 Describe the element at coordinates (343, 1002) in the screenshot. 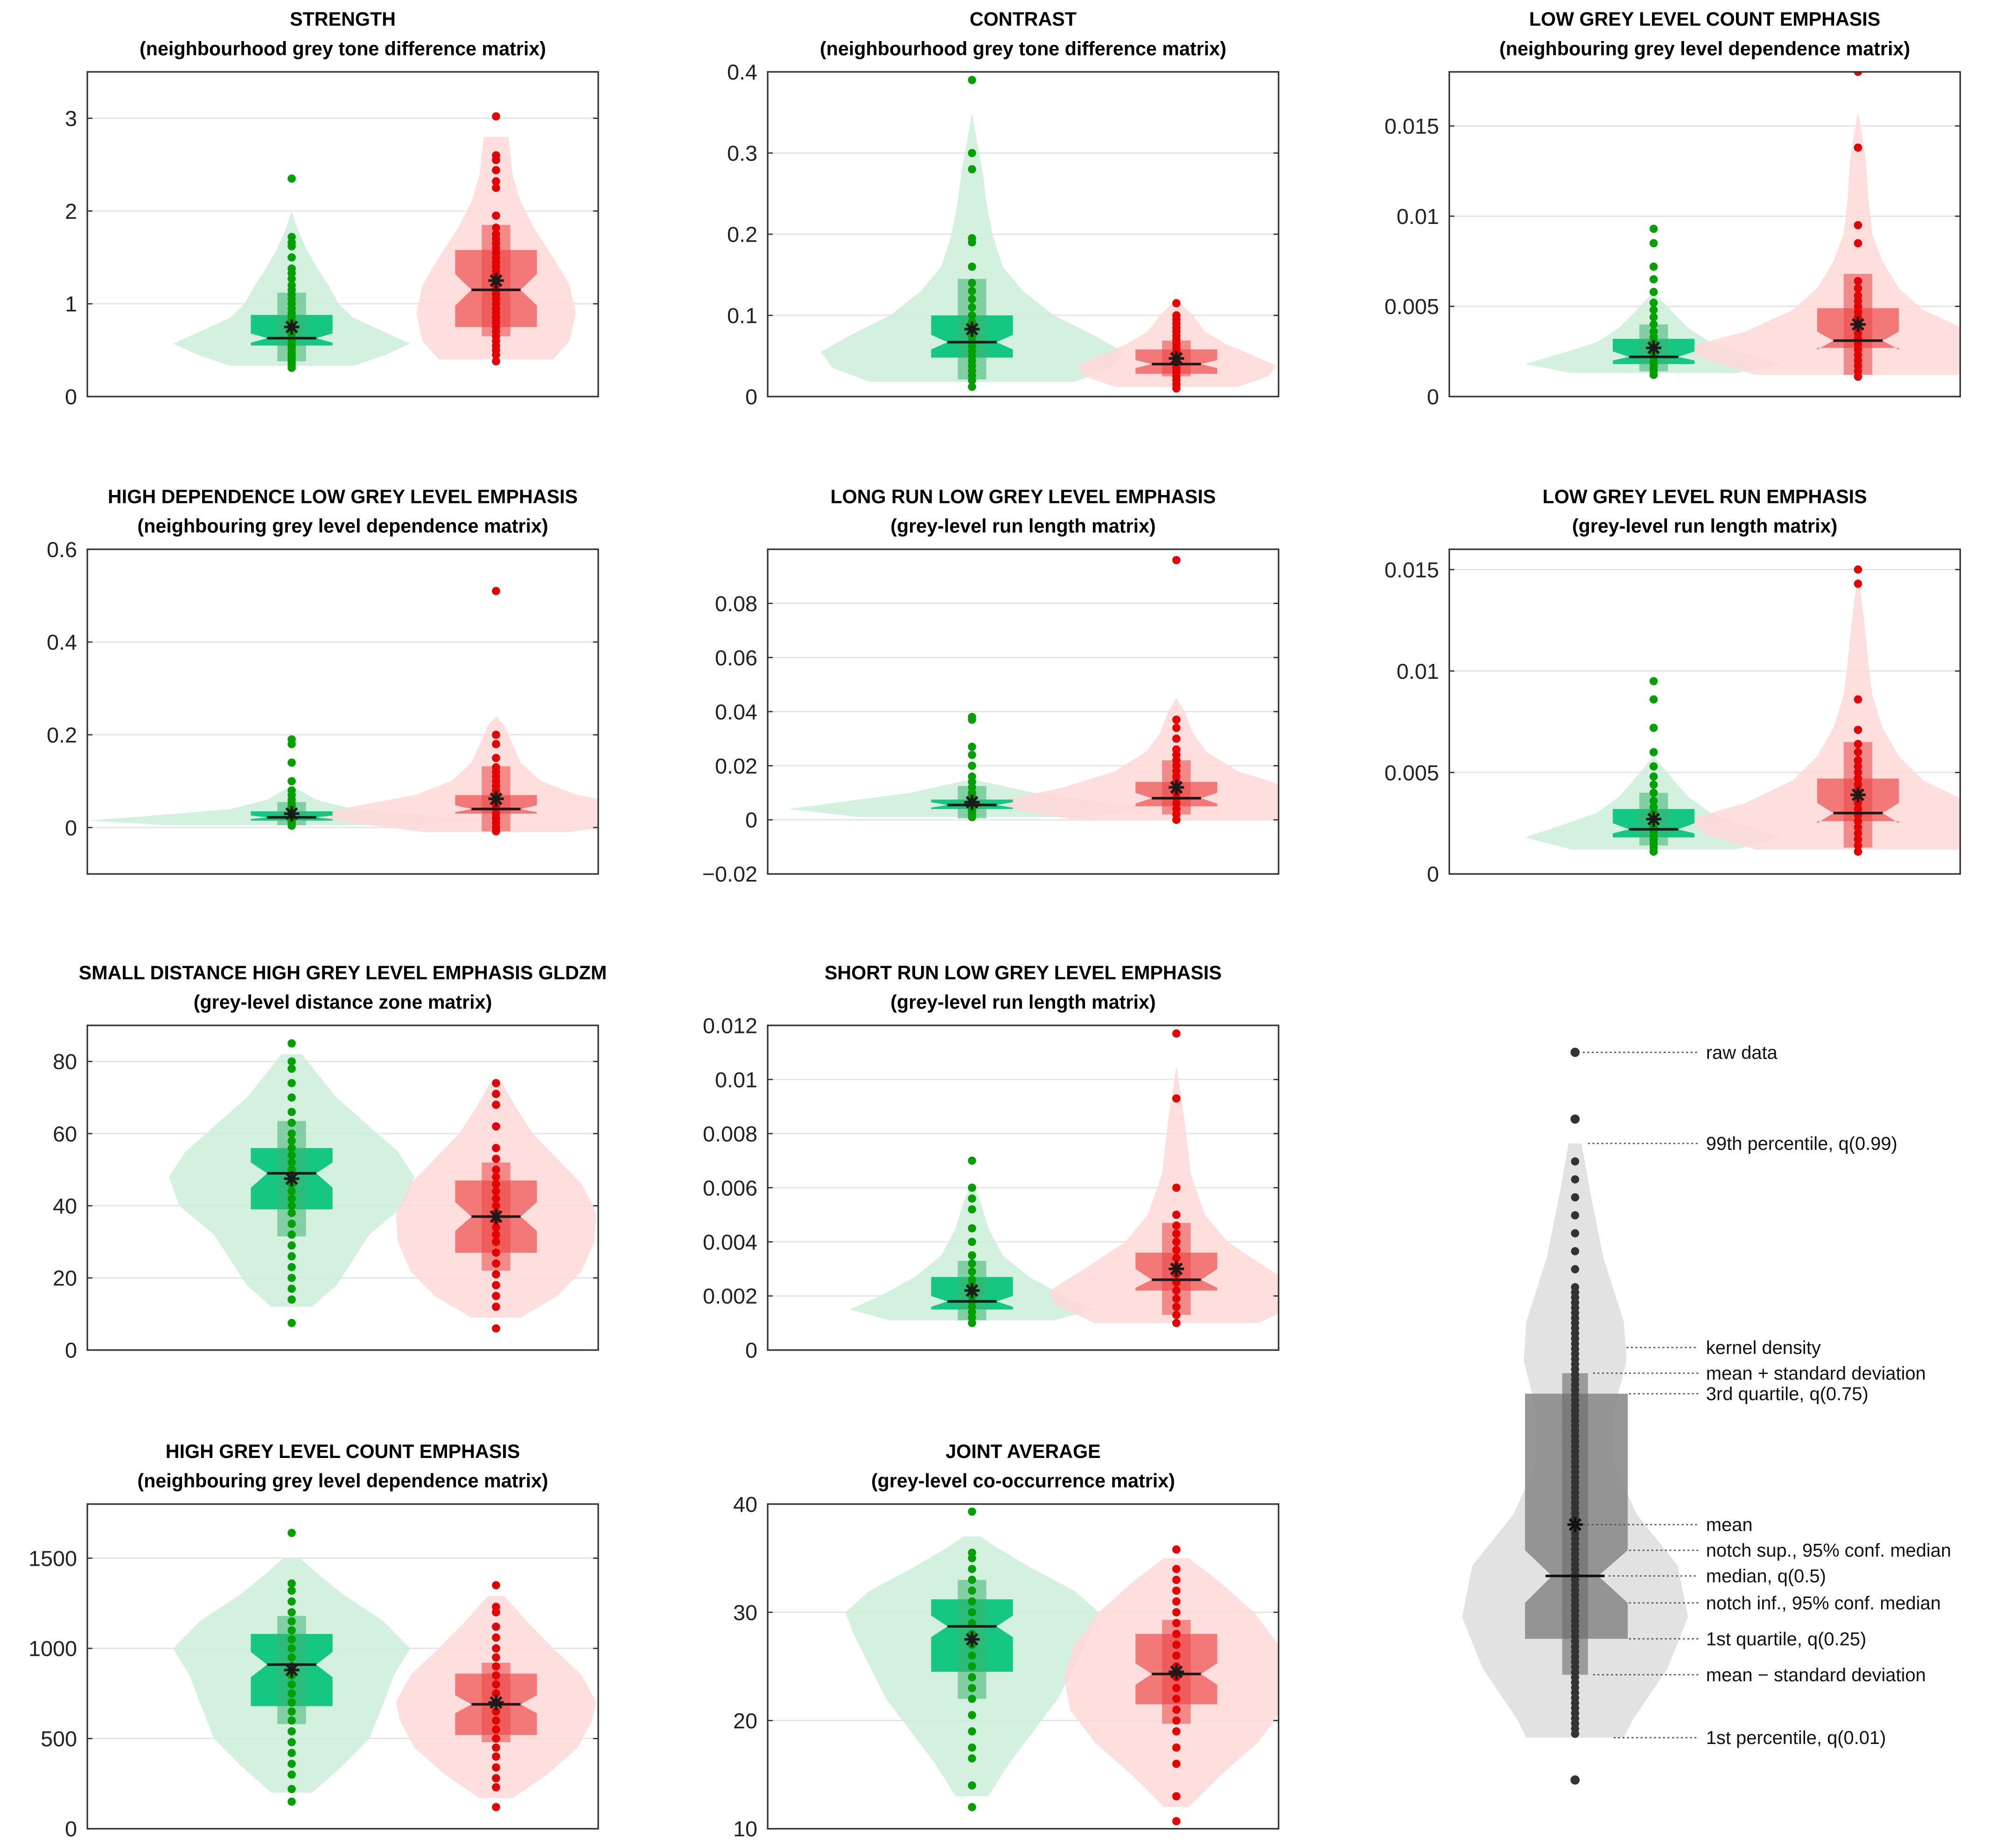

I see `panel-subtitle: (grey-level distance zone matrix)` at that location.